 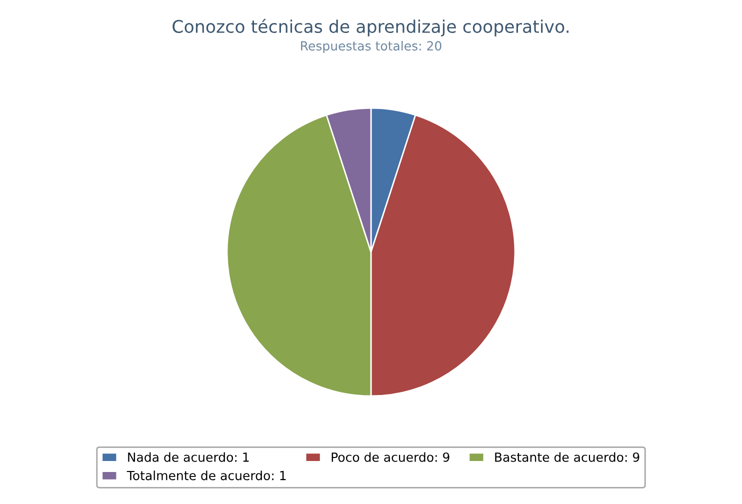 I want to click on legend-label: Nada de acuerdo: 1, so click(x=188, y=457).